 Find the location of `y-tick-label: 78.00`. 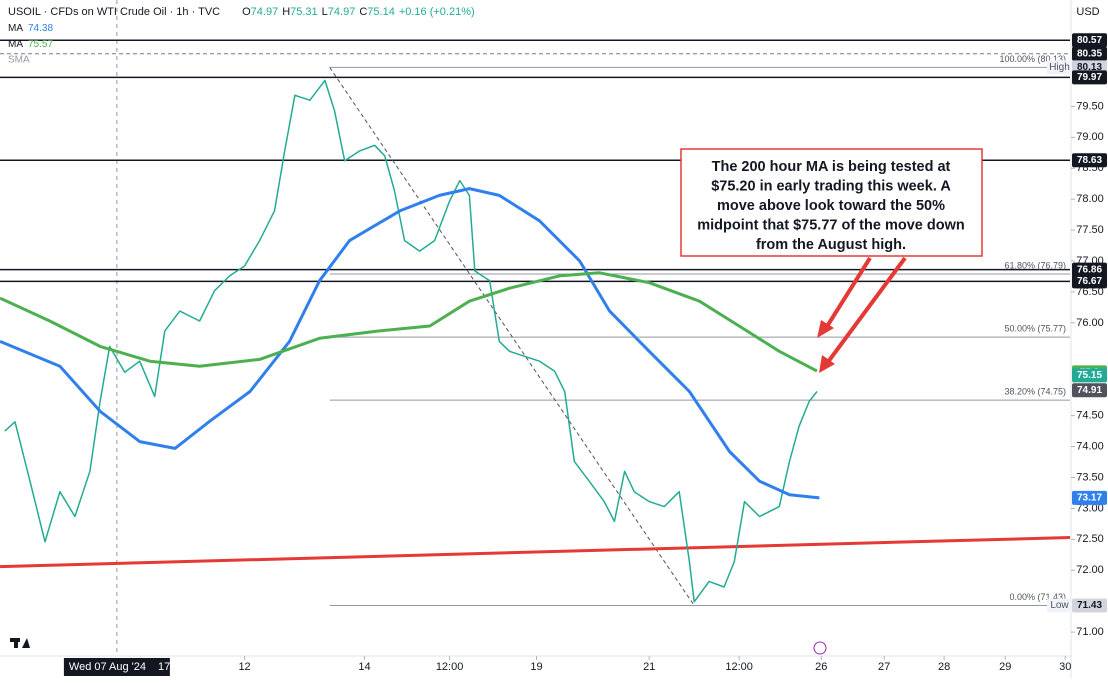

y-tick-label: 78.00 is located at coordinates (1090, 199).